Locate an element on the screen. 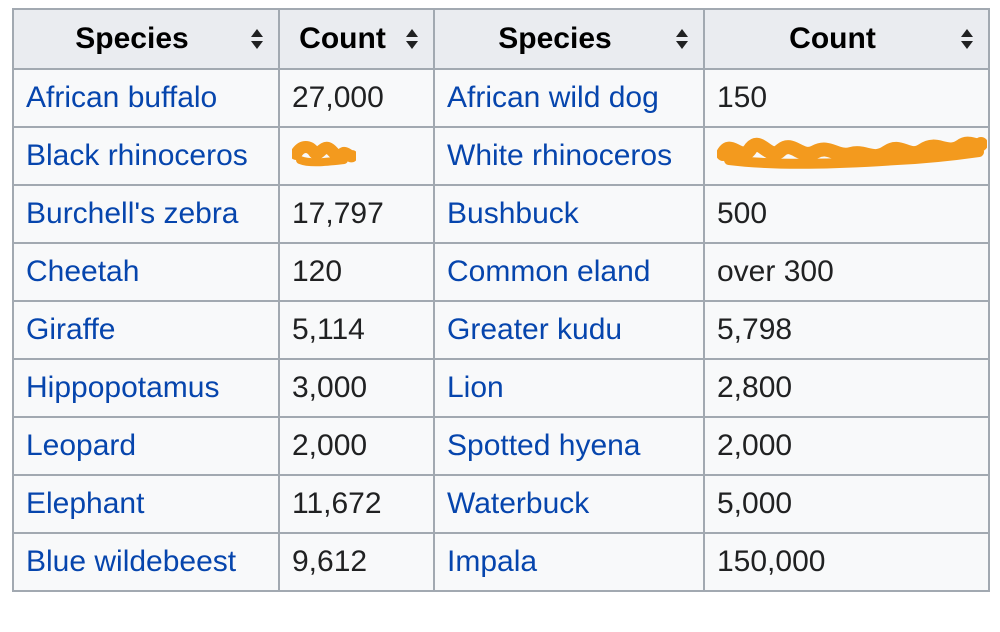 The height and width of the screenshot is (632, 1000). table-row: Giraffe 5,114 Greater kudu 5,798 is located at coordinates (501, 330).